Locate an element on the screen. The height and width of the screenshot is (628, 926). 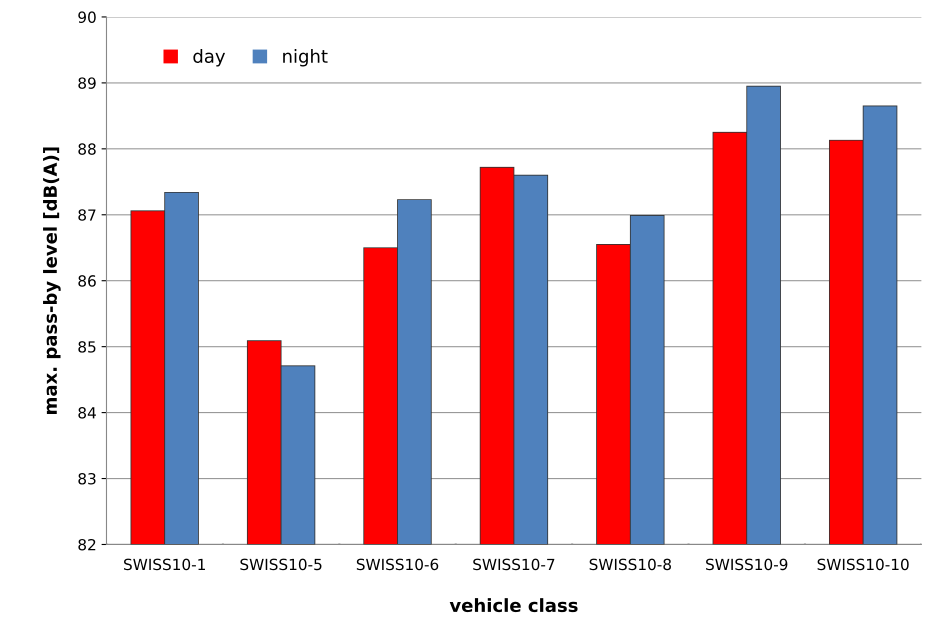
y-tick-label: 88 is located at coordinates (87, 149).